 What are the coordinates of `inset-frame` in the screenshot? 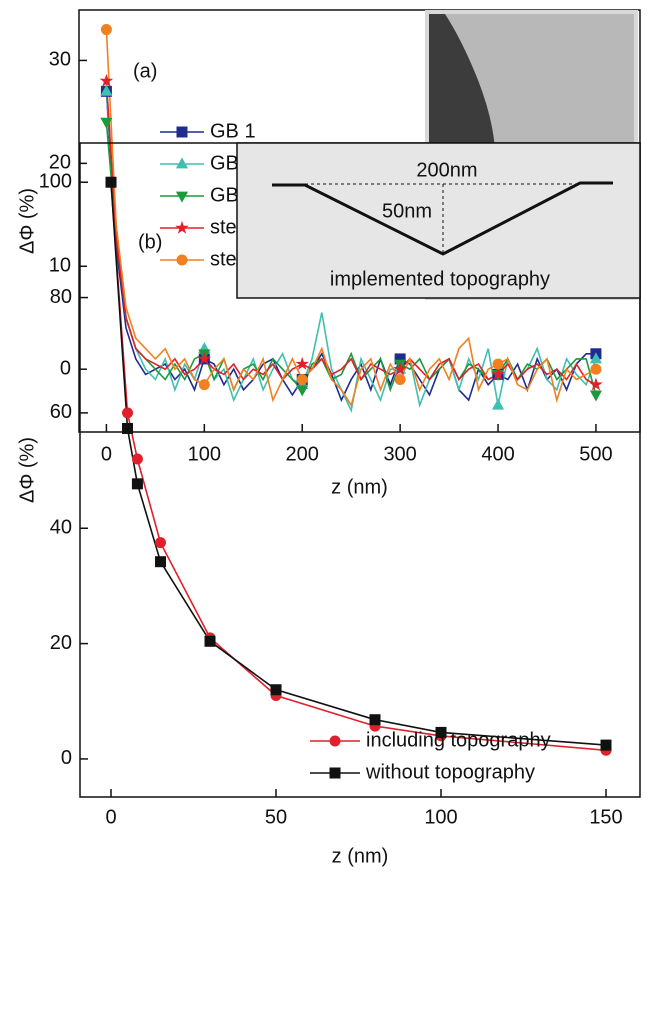 It's located at (438, 220).